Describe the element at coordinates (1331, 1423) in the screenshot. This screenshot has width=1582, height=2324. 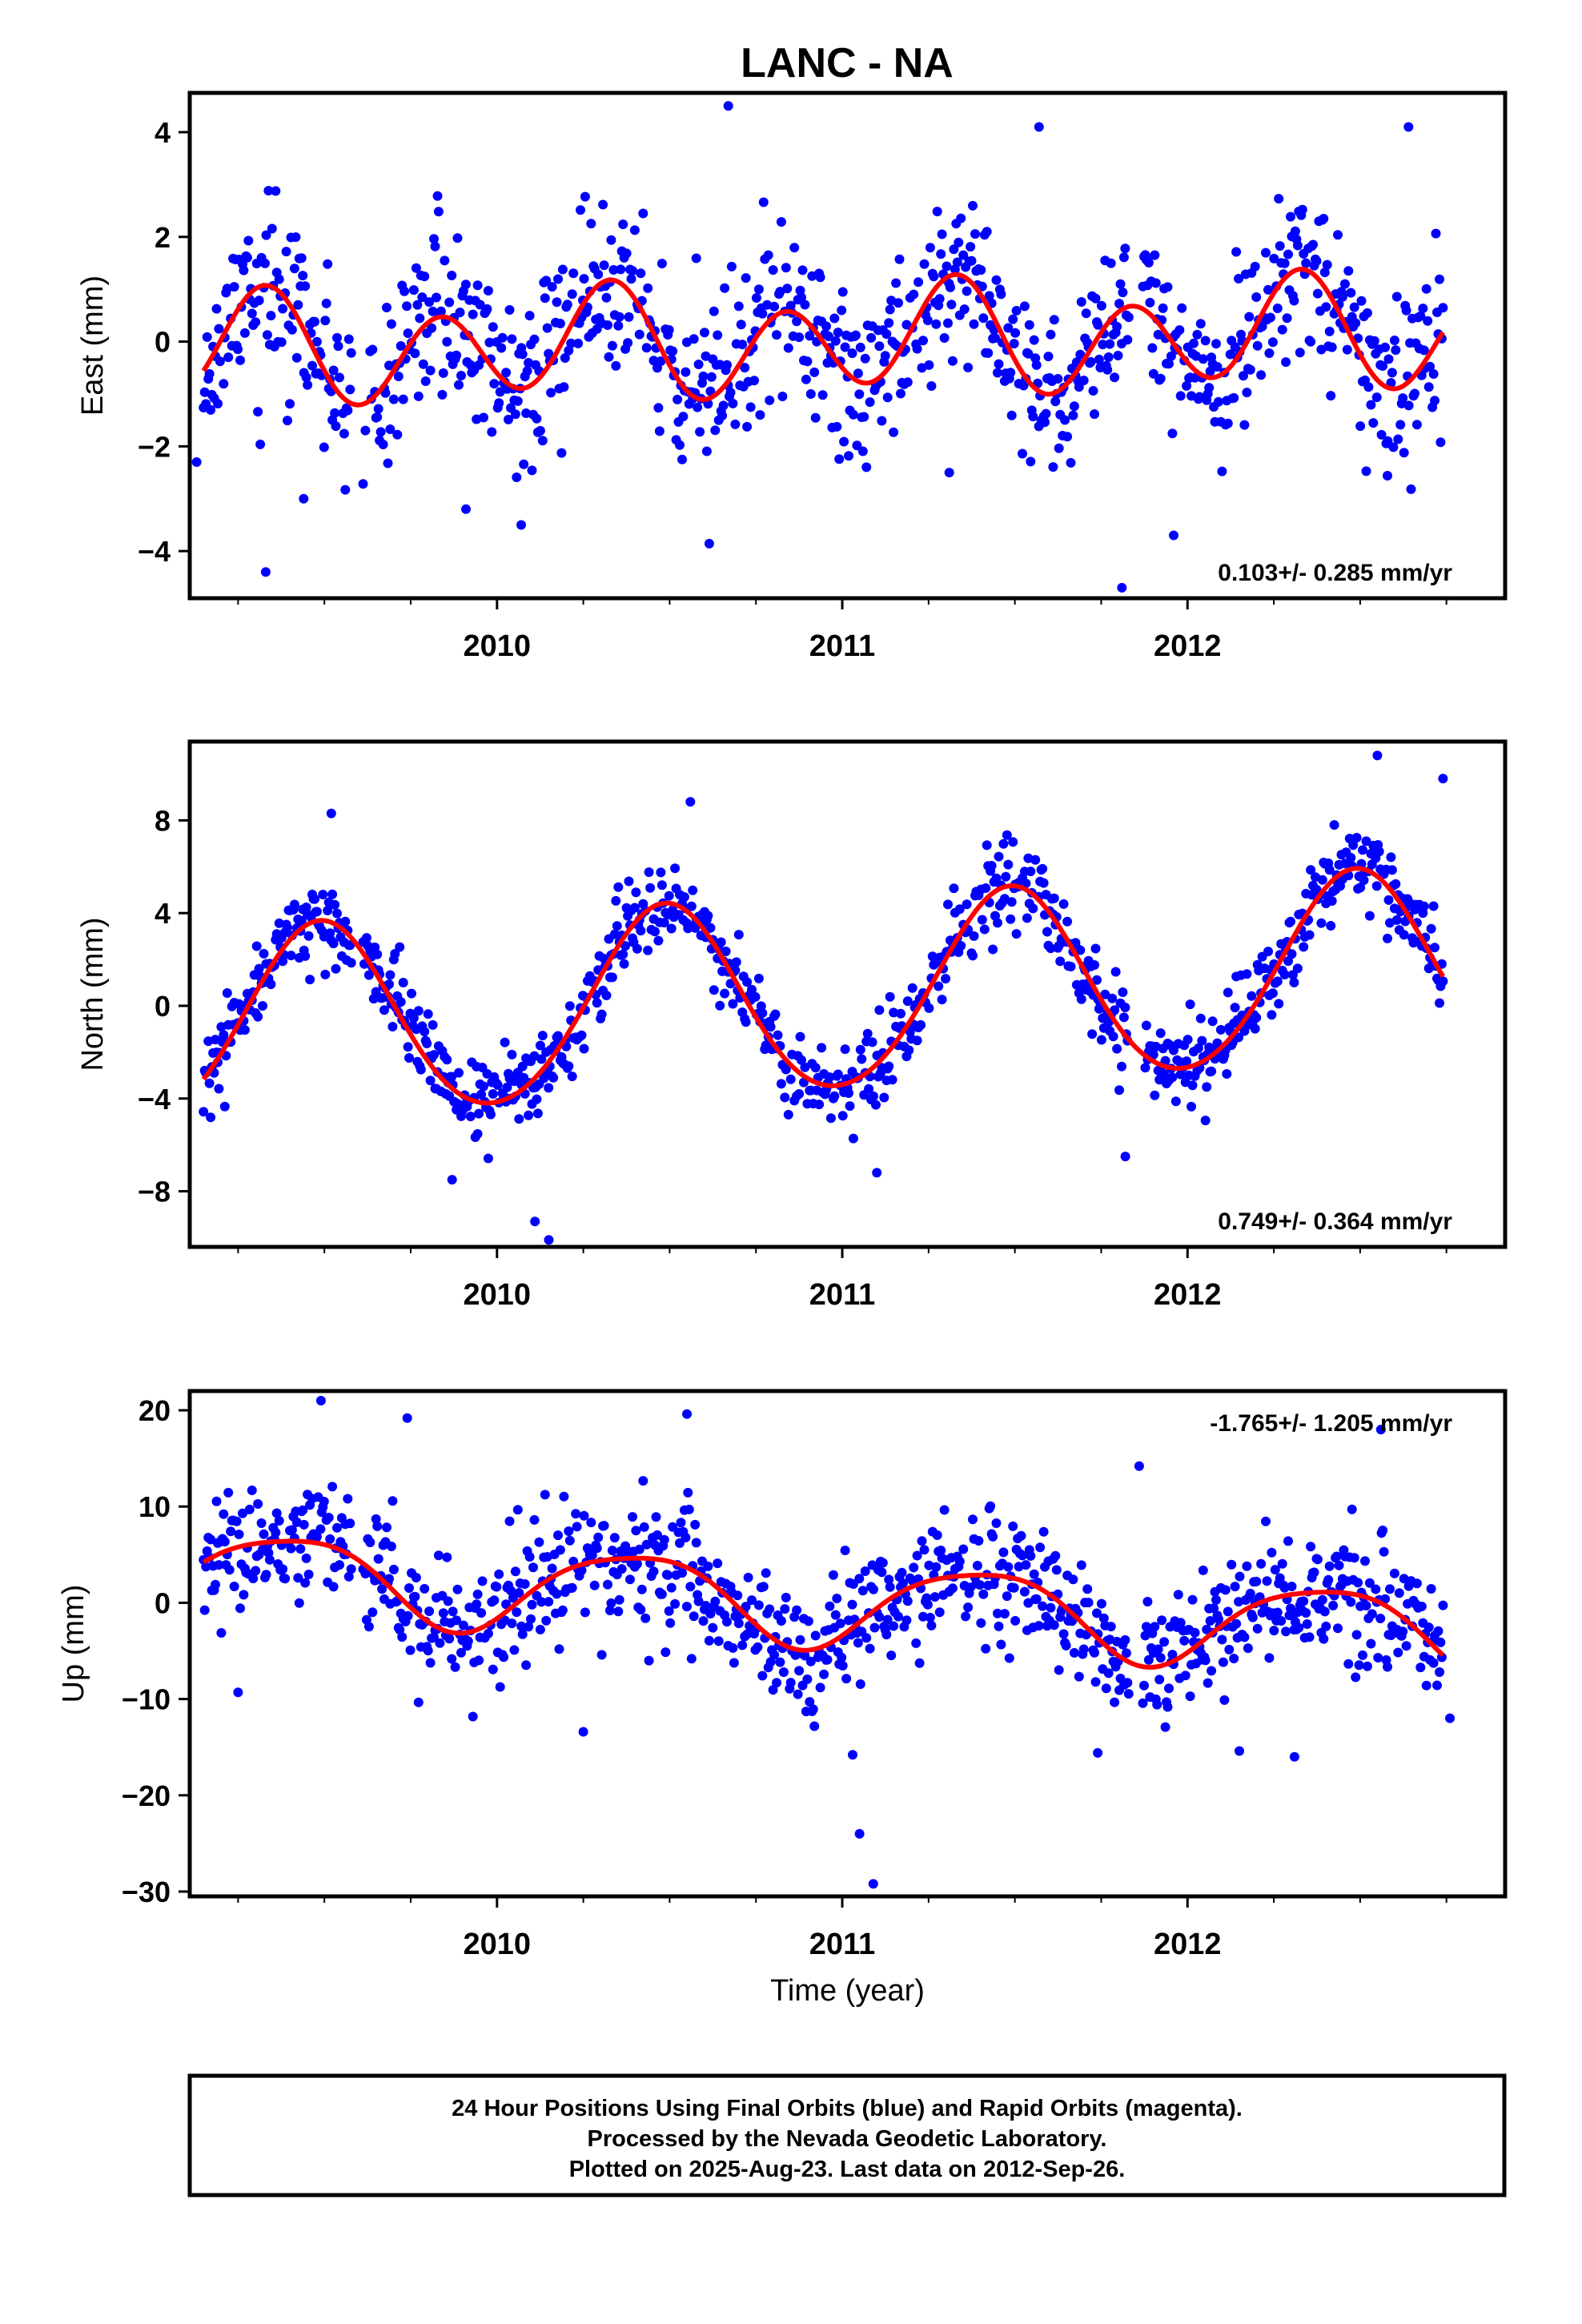
I see `velocity-label: -1.765+/- 1.205 mm/yr` at that location.